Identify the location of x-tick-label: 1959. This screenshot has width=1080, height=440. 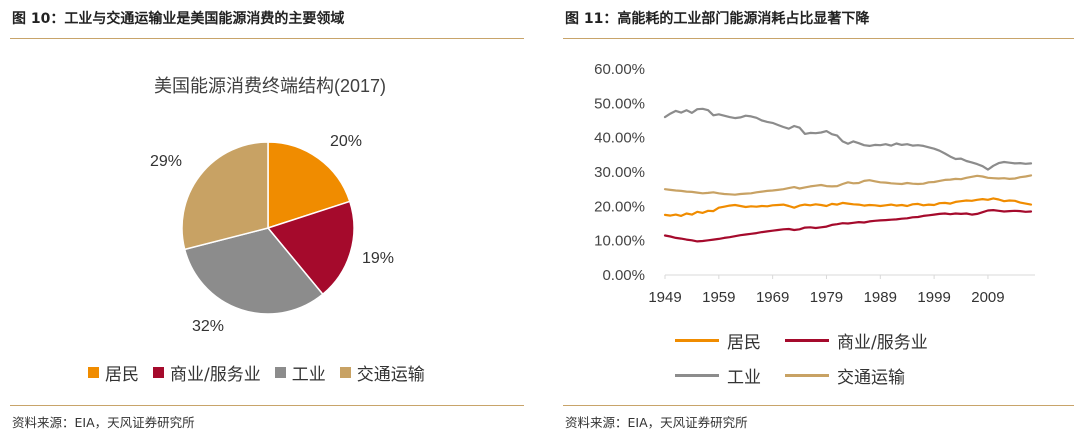
(718, 297).